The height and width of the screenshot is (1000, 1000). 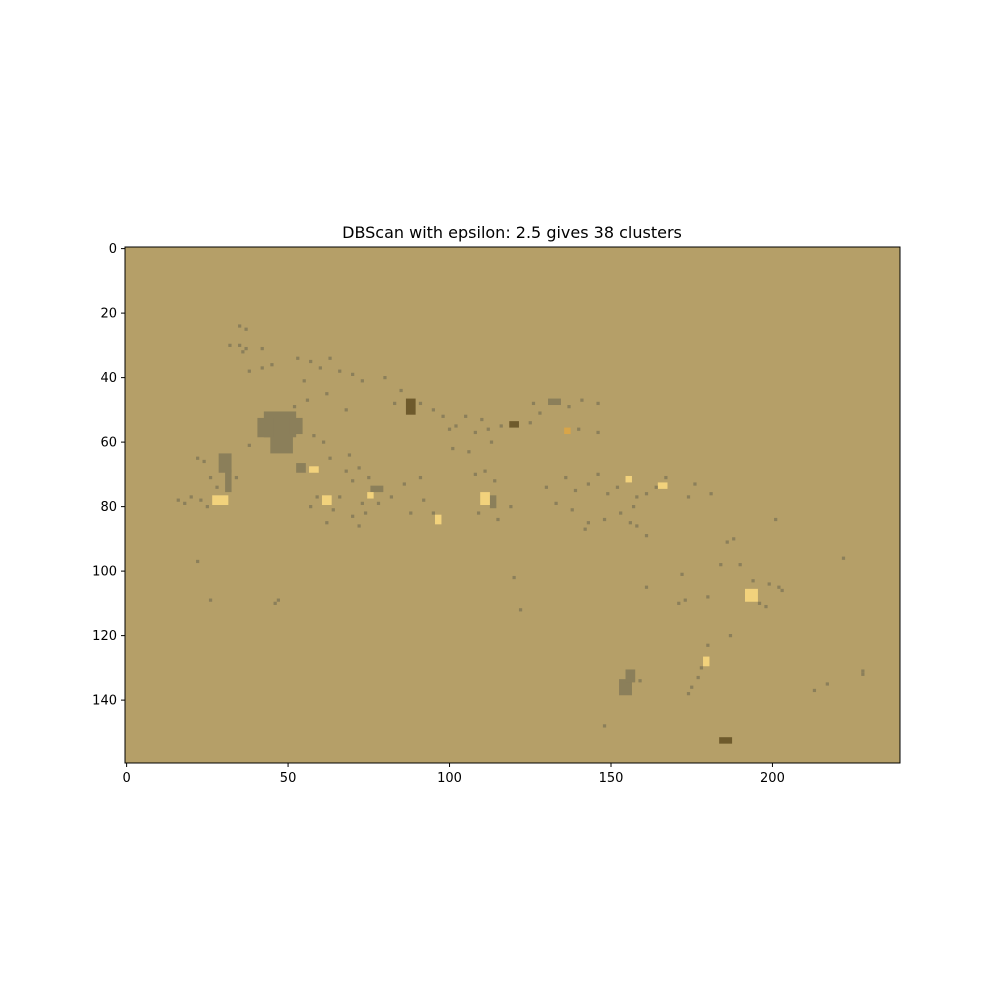 What do you see at coordinates (288, 778) in the screenshot?
I see `x-tick-label: 50` at bounding box center [288, 778].